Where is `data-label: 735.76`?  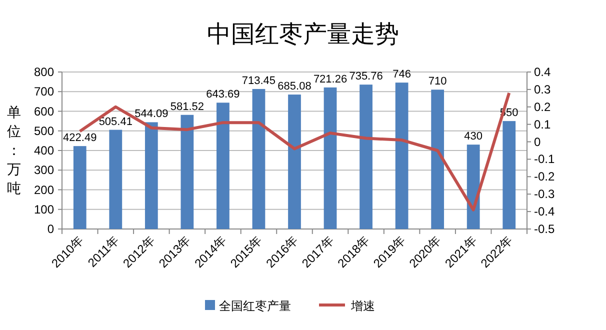
data-label: 735.76 is located at coordinates (366, 76).